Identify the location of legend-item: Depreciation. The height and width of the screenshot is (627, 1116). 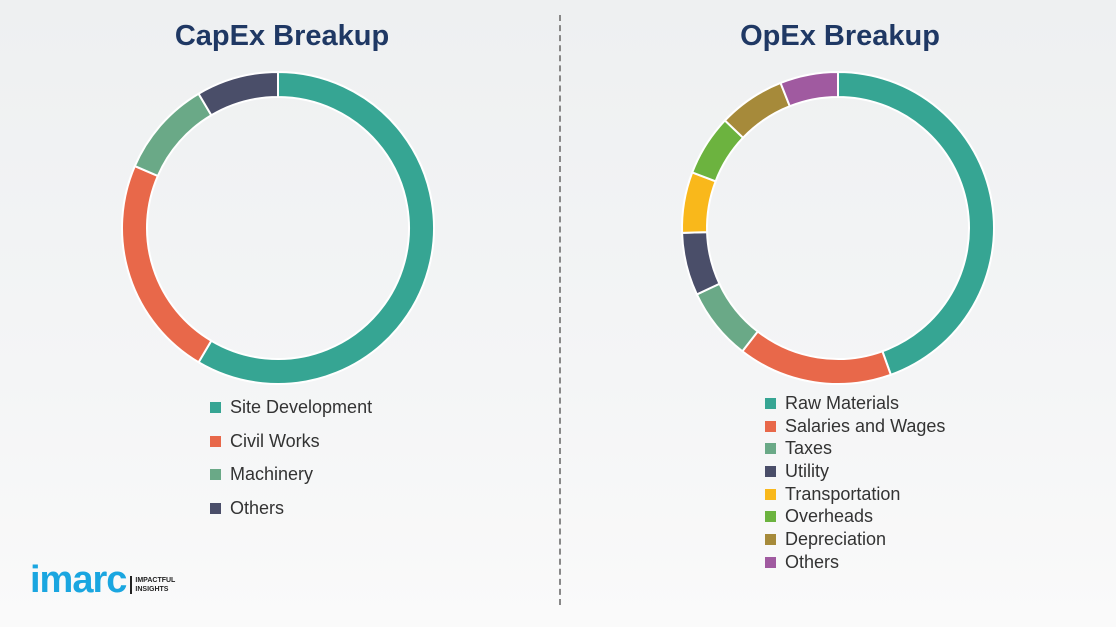
(855, 539).